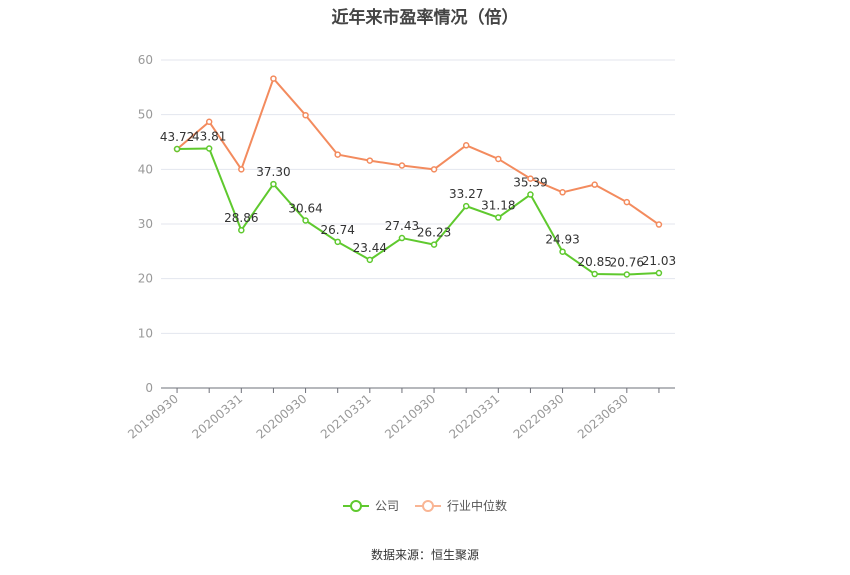 The height and width of the screenshot is (575, 850). Describe the element at coordinates (410, 417) in the screenshot. I see `x-tick-label: 20210930` at that location.